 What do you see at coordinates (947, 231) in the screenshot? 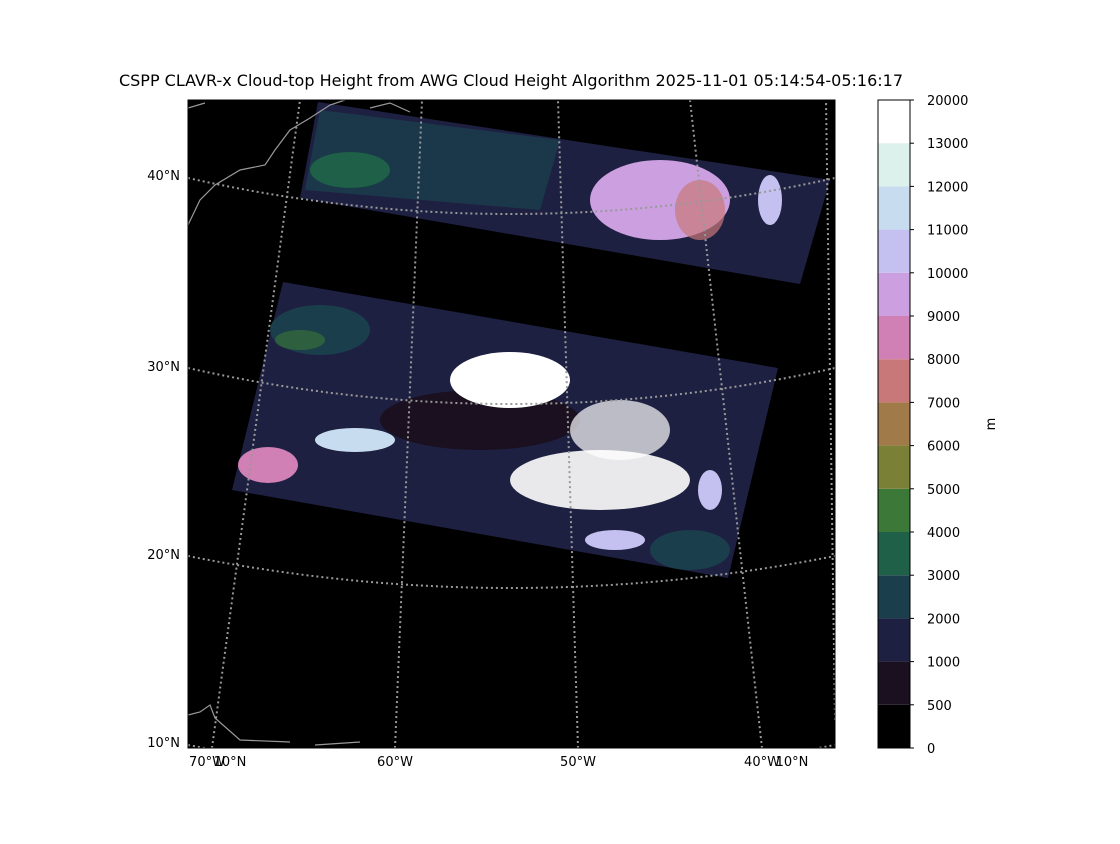
I see `colorbar-tick-label: 11000` at bounding box center [947, 231].